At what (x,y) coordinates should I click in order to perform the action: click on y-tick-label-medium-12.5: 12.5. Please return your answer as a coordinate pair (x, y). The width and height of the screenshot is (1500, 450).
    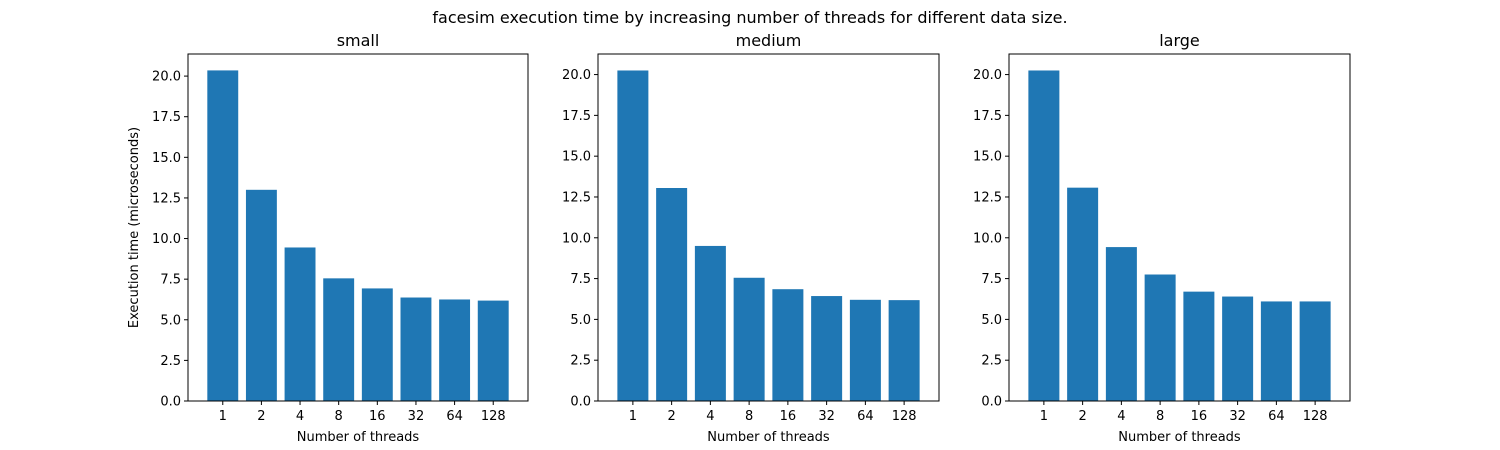
    Looking at the image, I should click on (576, 197).